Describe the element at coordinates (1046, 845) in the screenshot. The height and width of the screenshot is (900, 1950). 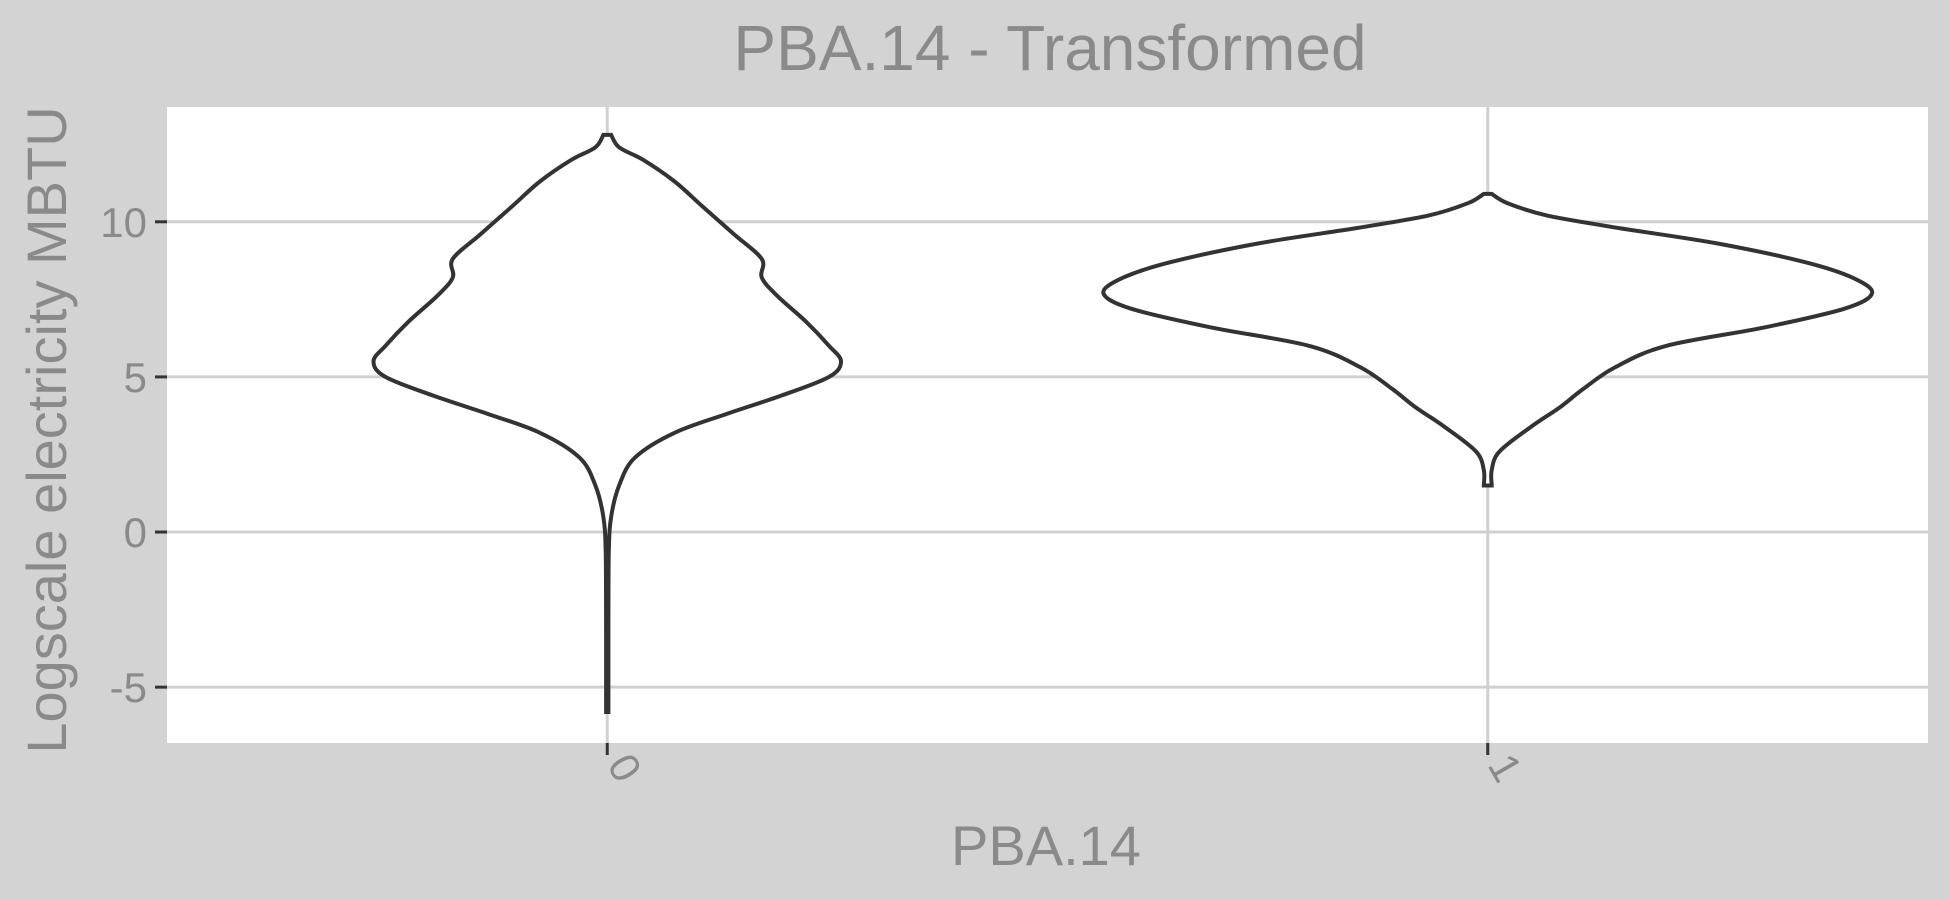
I see `x-axis-title: PBA.14` at that location.